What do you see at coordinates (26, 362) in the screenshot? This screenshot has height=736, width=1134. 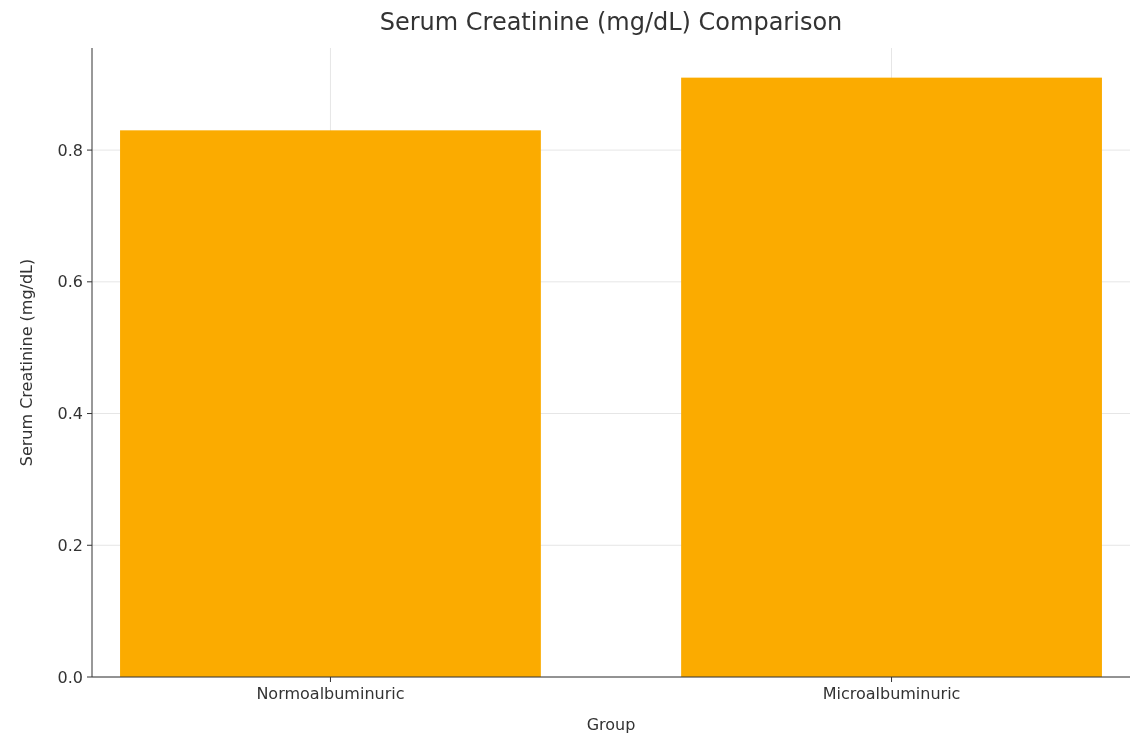 I see `y-axis-title: Serum Creatinine (mg/dL)` at bounding box center [26, 362].